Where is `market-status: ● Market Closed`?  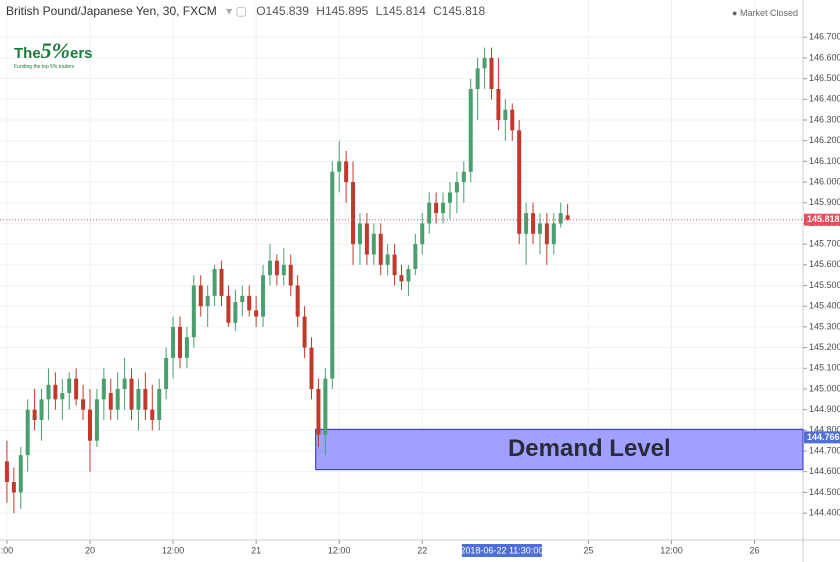
market-status: ● Market Closed is located at coordinates (765, 13).